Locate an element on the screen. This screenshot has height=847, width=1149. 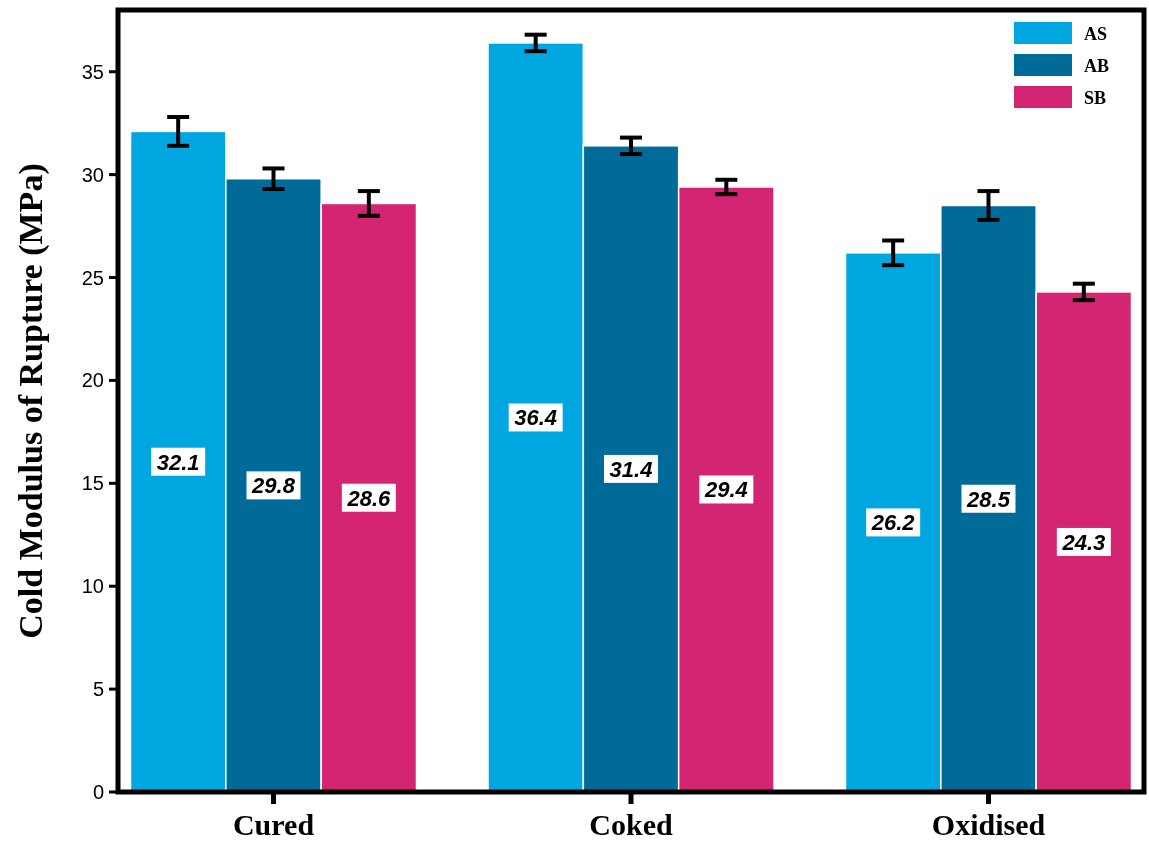
data-label: 26.2 is located at coordinates (893, 523).